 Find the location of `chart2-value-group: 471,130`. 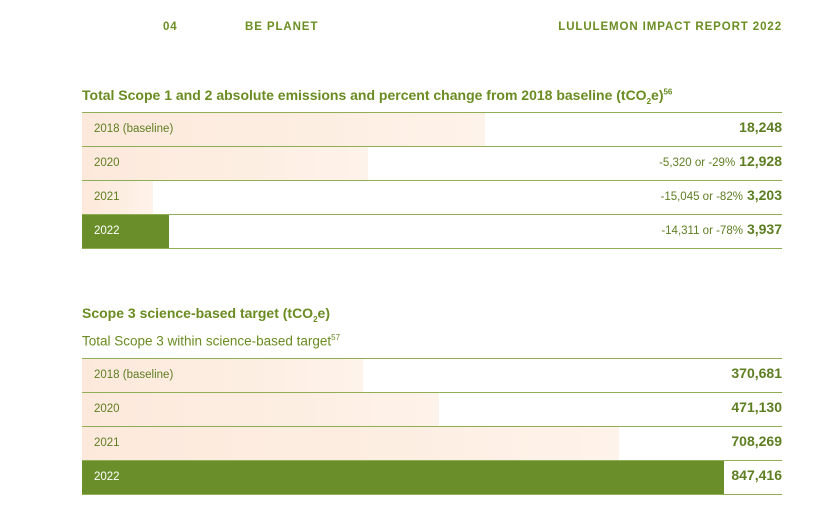

chart2-value-group: 471,130 is located at coordinates (756, 408).